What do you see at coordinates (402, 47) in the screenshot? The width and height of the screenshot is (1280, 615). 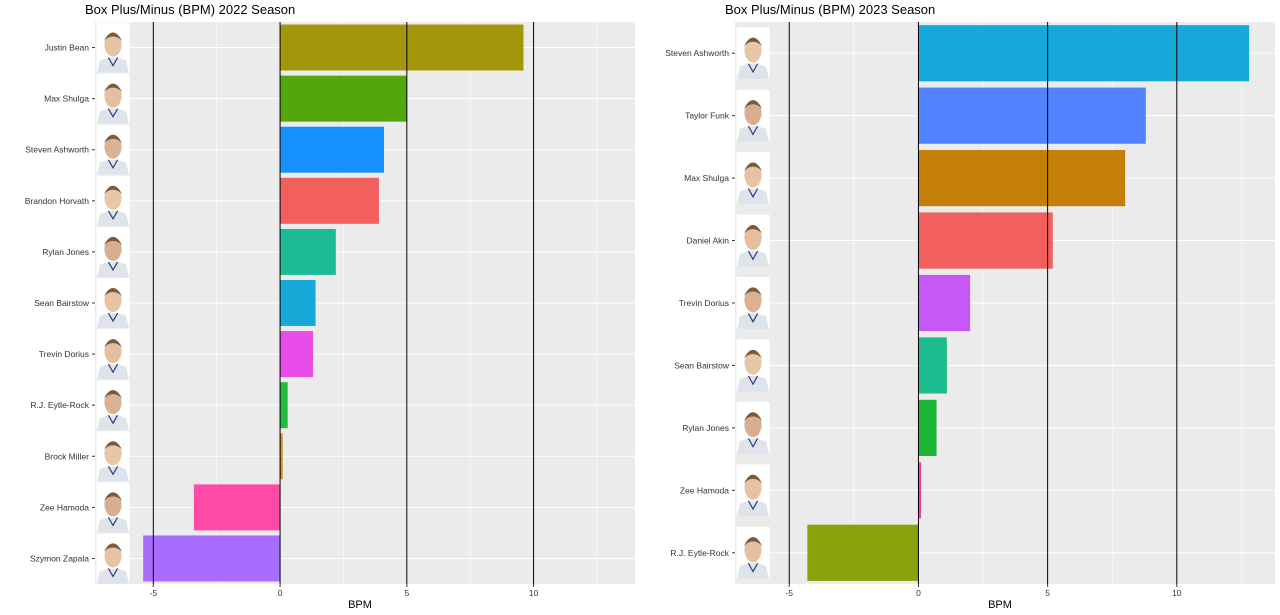 I see `bar-justin-bean` at bounding box center [402, 47].